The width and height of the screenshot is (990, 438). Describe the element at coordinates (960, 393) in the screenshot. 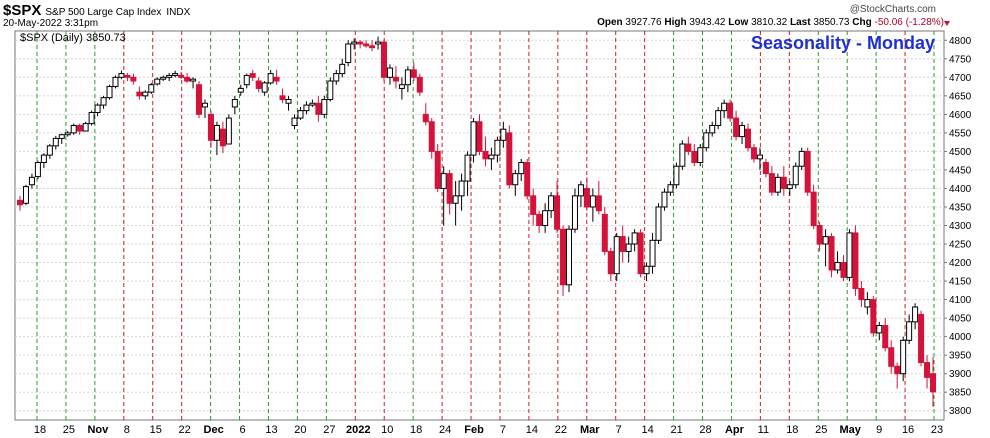

I see `y-tick-label: 3850` at that location.